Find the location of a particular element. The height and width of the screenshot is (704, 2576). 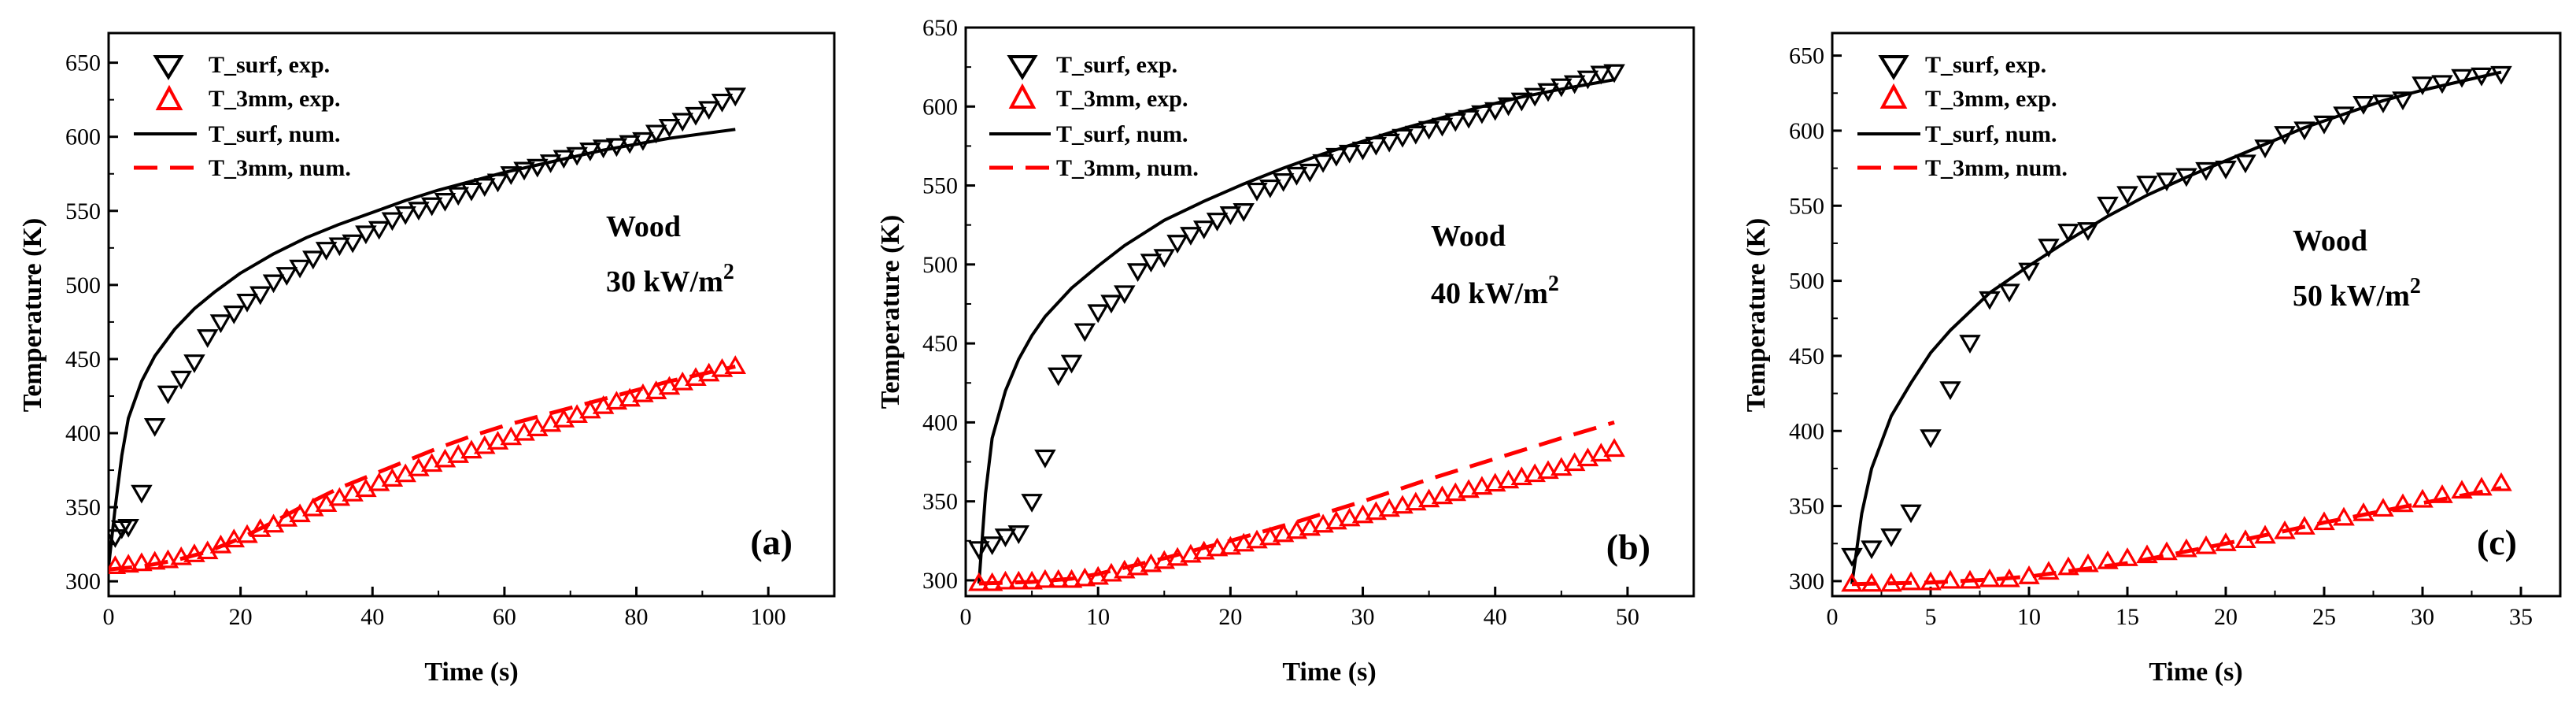

heat-flux-value: 30 kW/m is located at coordinates (664, 281).